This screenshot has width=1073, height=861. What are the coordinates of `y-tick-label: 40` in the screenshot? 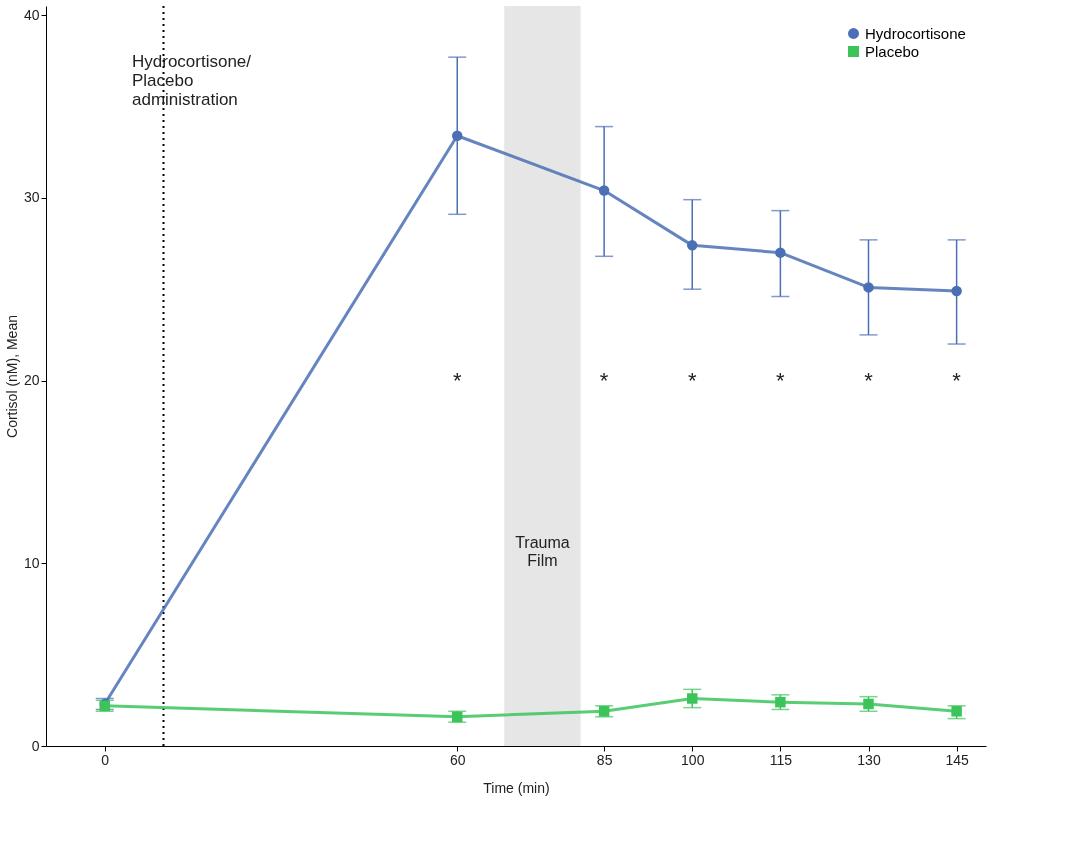 It's located at (31, 14).